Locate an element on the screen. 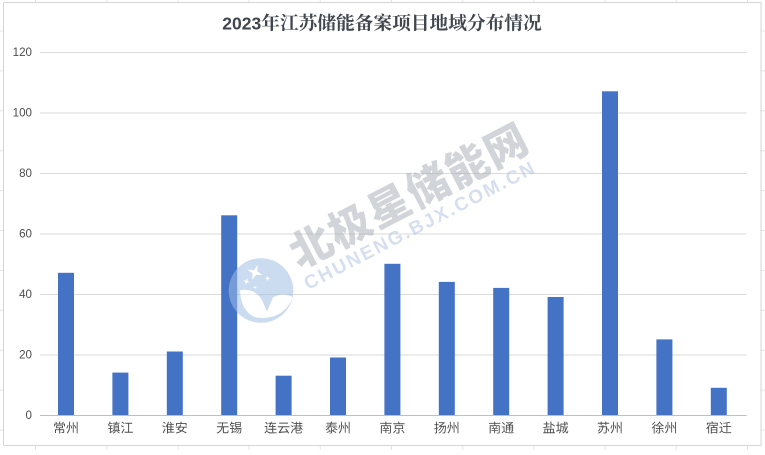 The height and width of the screenshot is (455, 765). svg-text: 2023 is located at coordinates (241, 24).